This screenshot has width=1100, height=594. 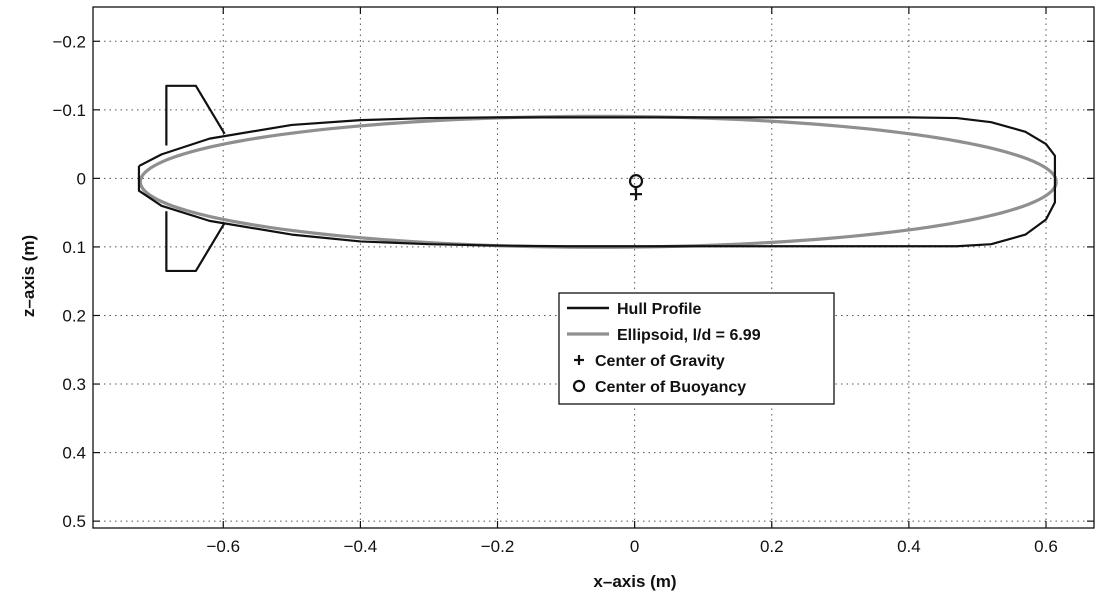 What do you see at coordinates (74, 315) in the screenshot?
I see `y-tick-label: 0.2` at bounding box center [74, 315].